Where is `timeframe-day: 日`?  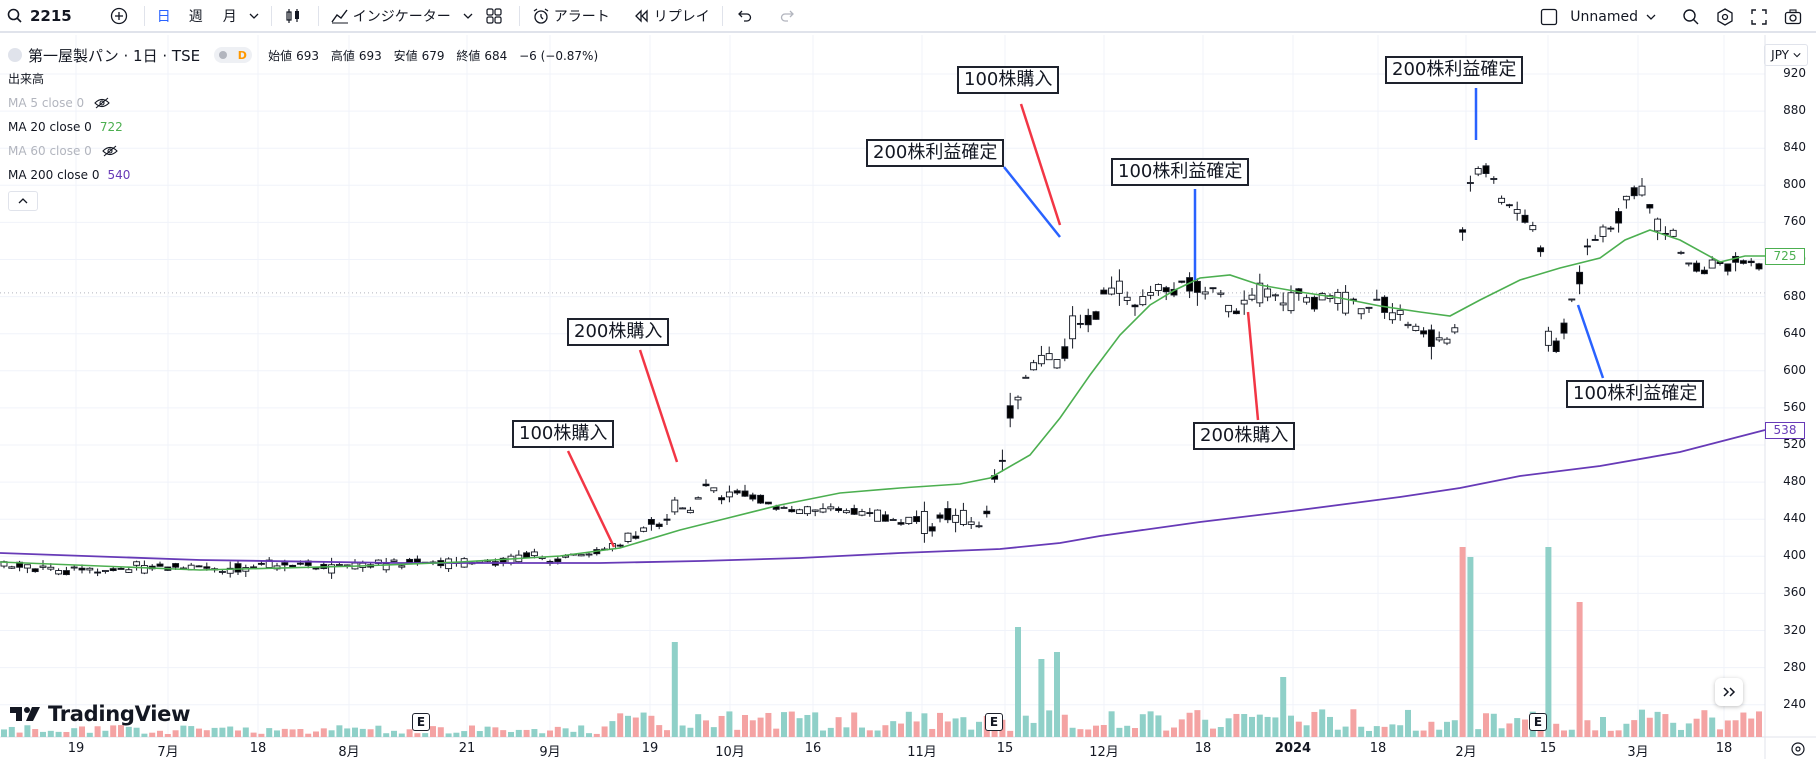 timeframe-day: 日 is located at coordinates (163, 16).